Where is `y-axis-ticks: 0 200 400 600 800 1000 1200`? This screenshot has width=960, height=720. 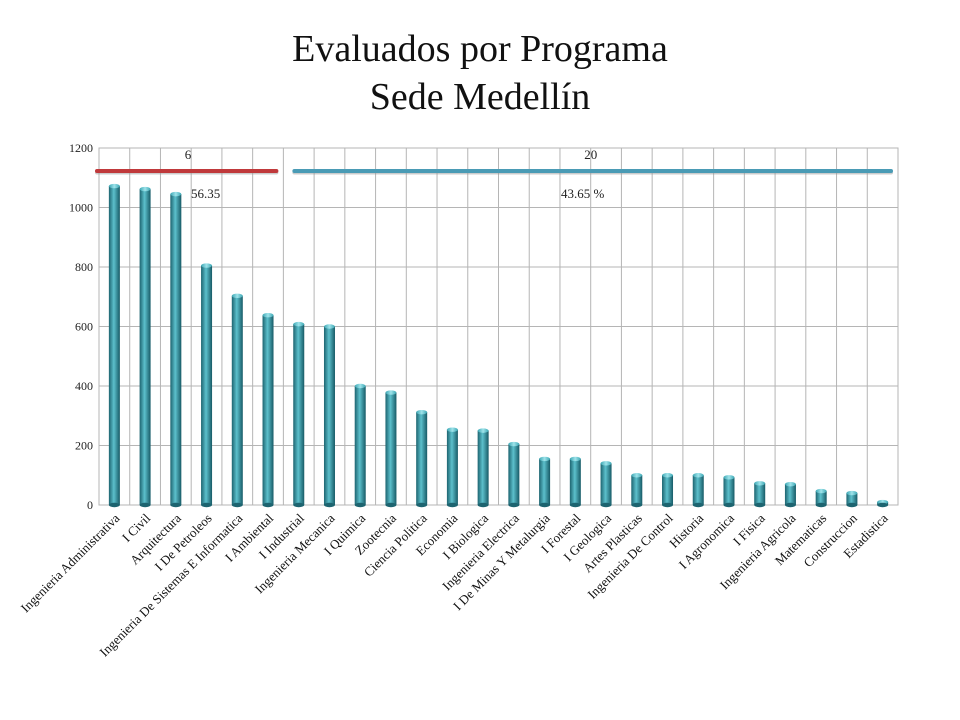 y-axis-ticks: 0 200 400 600 800 1000 1200 is located at coordinates (81, 326).